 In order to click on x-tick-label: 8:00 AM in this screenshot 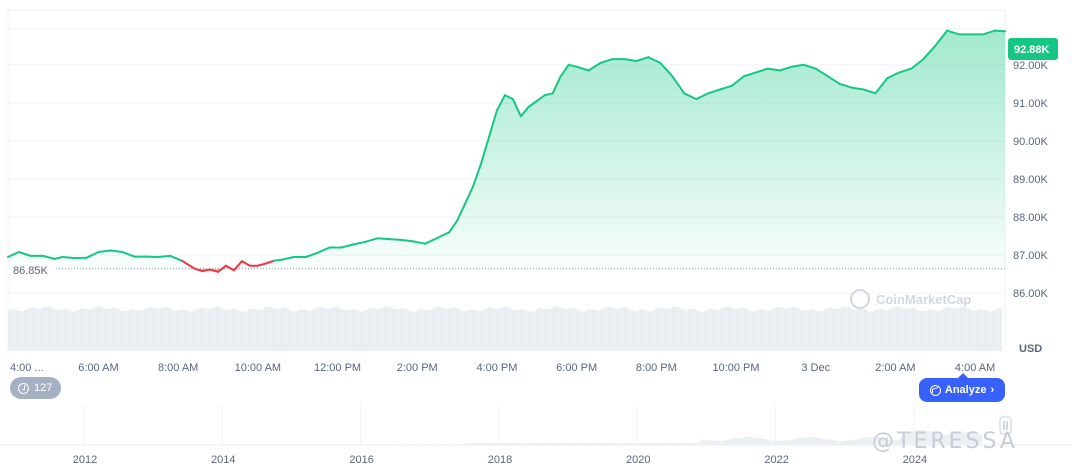, I will do `click(178, 368)`.